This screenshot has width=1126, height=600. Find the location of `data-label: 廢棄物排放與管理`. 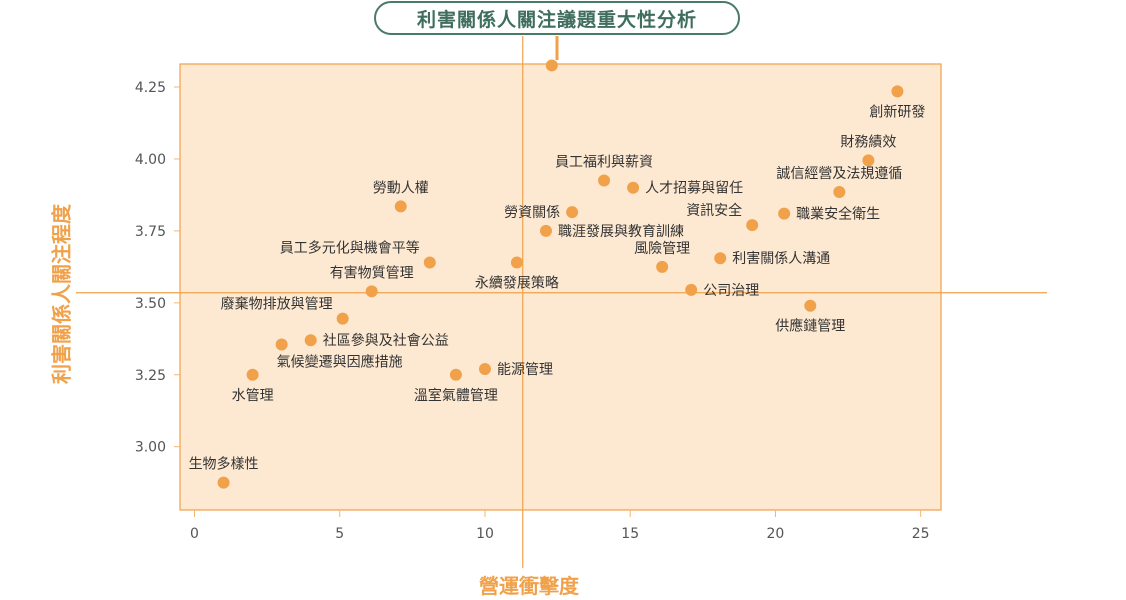

data-label: 廢棄物排放與管理 is located at coordinates (277, 304).